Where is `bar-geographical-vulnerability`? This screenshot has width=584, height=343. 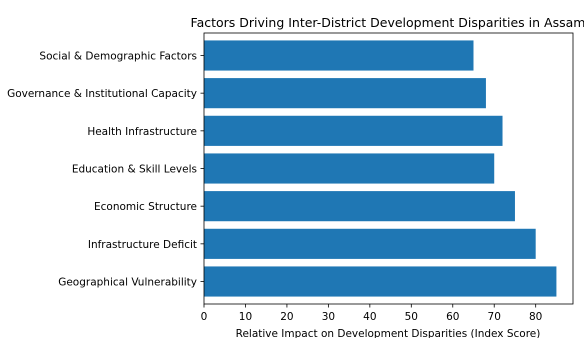 bar-geographical-vulnerability is located at coordinates (380, 281).